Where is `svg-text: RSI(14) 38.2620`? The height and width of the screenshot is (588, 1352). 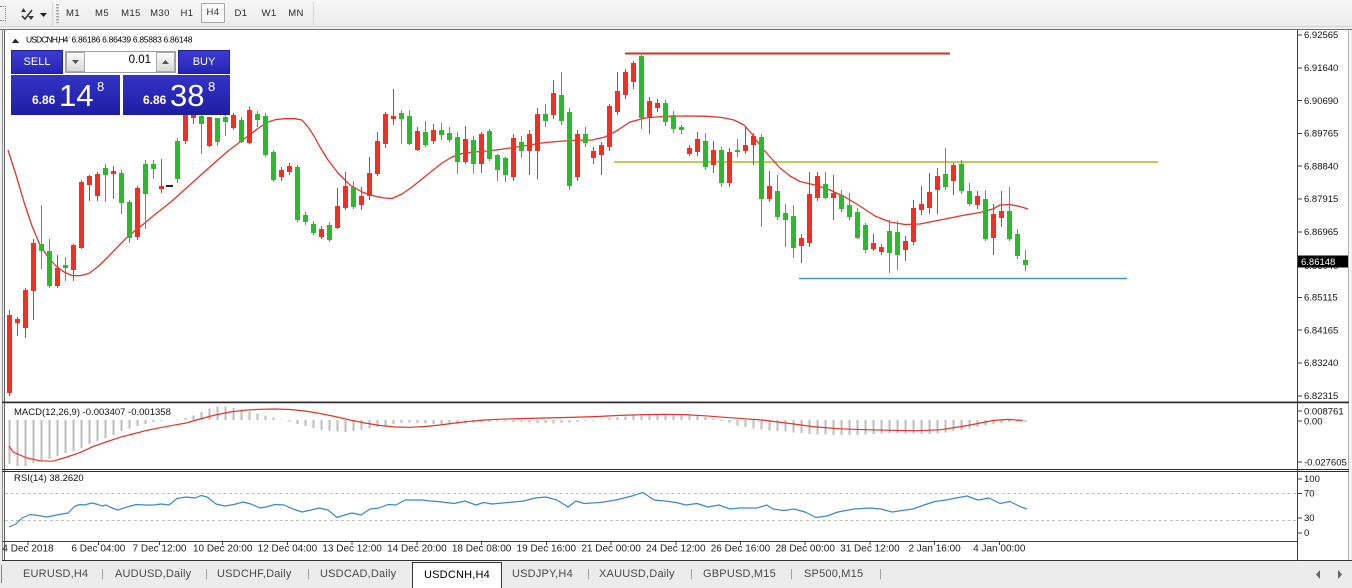
svg-text: RSI(14) 38.2620 is located at coordinates (49, 478).